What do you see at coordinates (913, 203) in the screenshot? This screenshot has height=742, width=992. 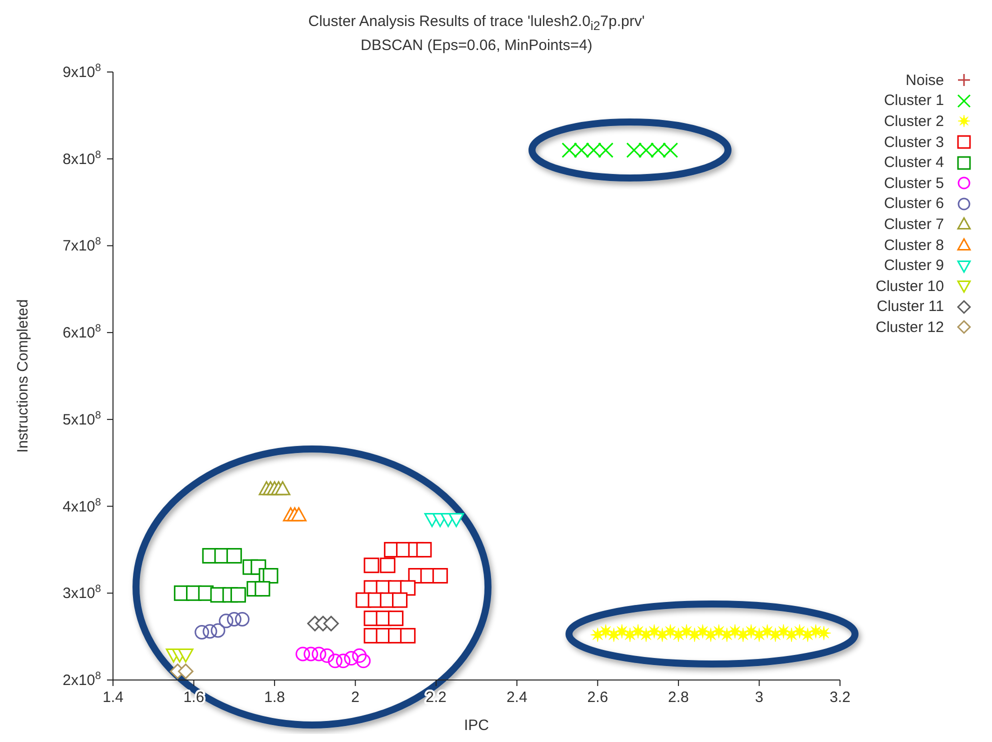 I see `legend-label: Cluster 6` at bounding box center [913, 203].